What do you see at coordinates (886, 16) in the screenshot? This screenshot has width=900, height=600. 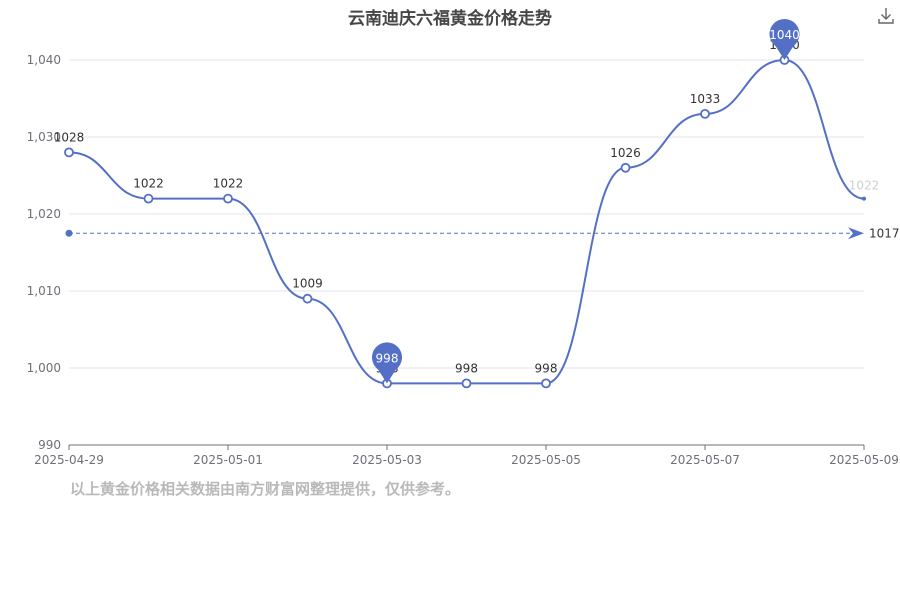 I see `download-icon` at bounding box center [886, 16].